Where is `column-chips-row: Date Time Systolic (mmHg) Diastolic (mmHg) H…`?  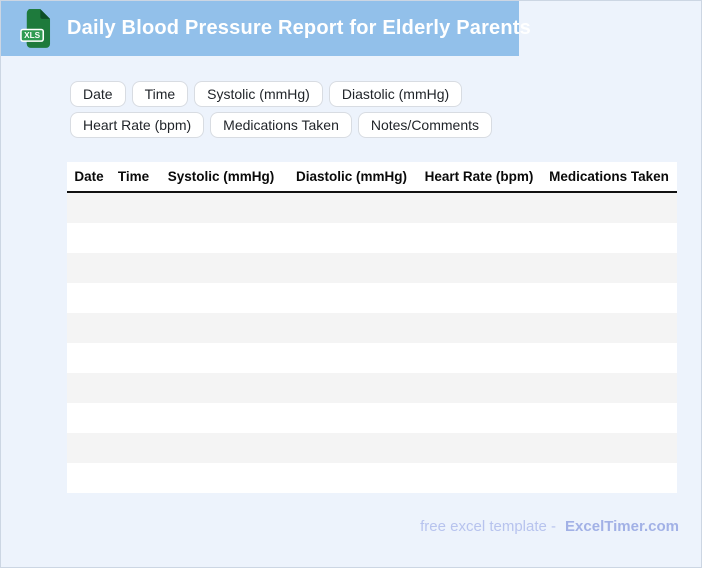
column-chips-row: Date Time Systolic (mmHg) Diastolic (mmHg) H… is located at coordinates (331, 109).